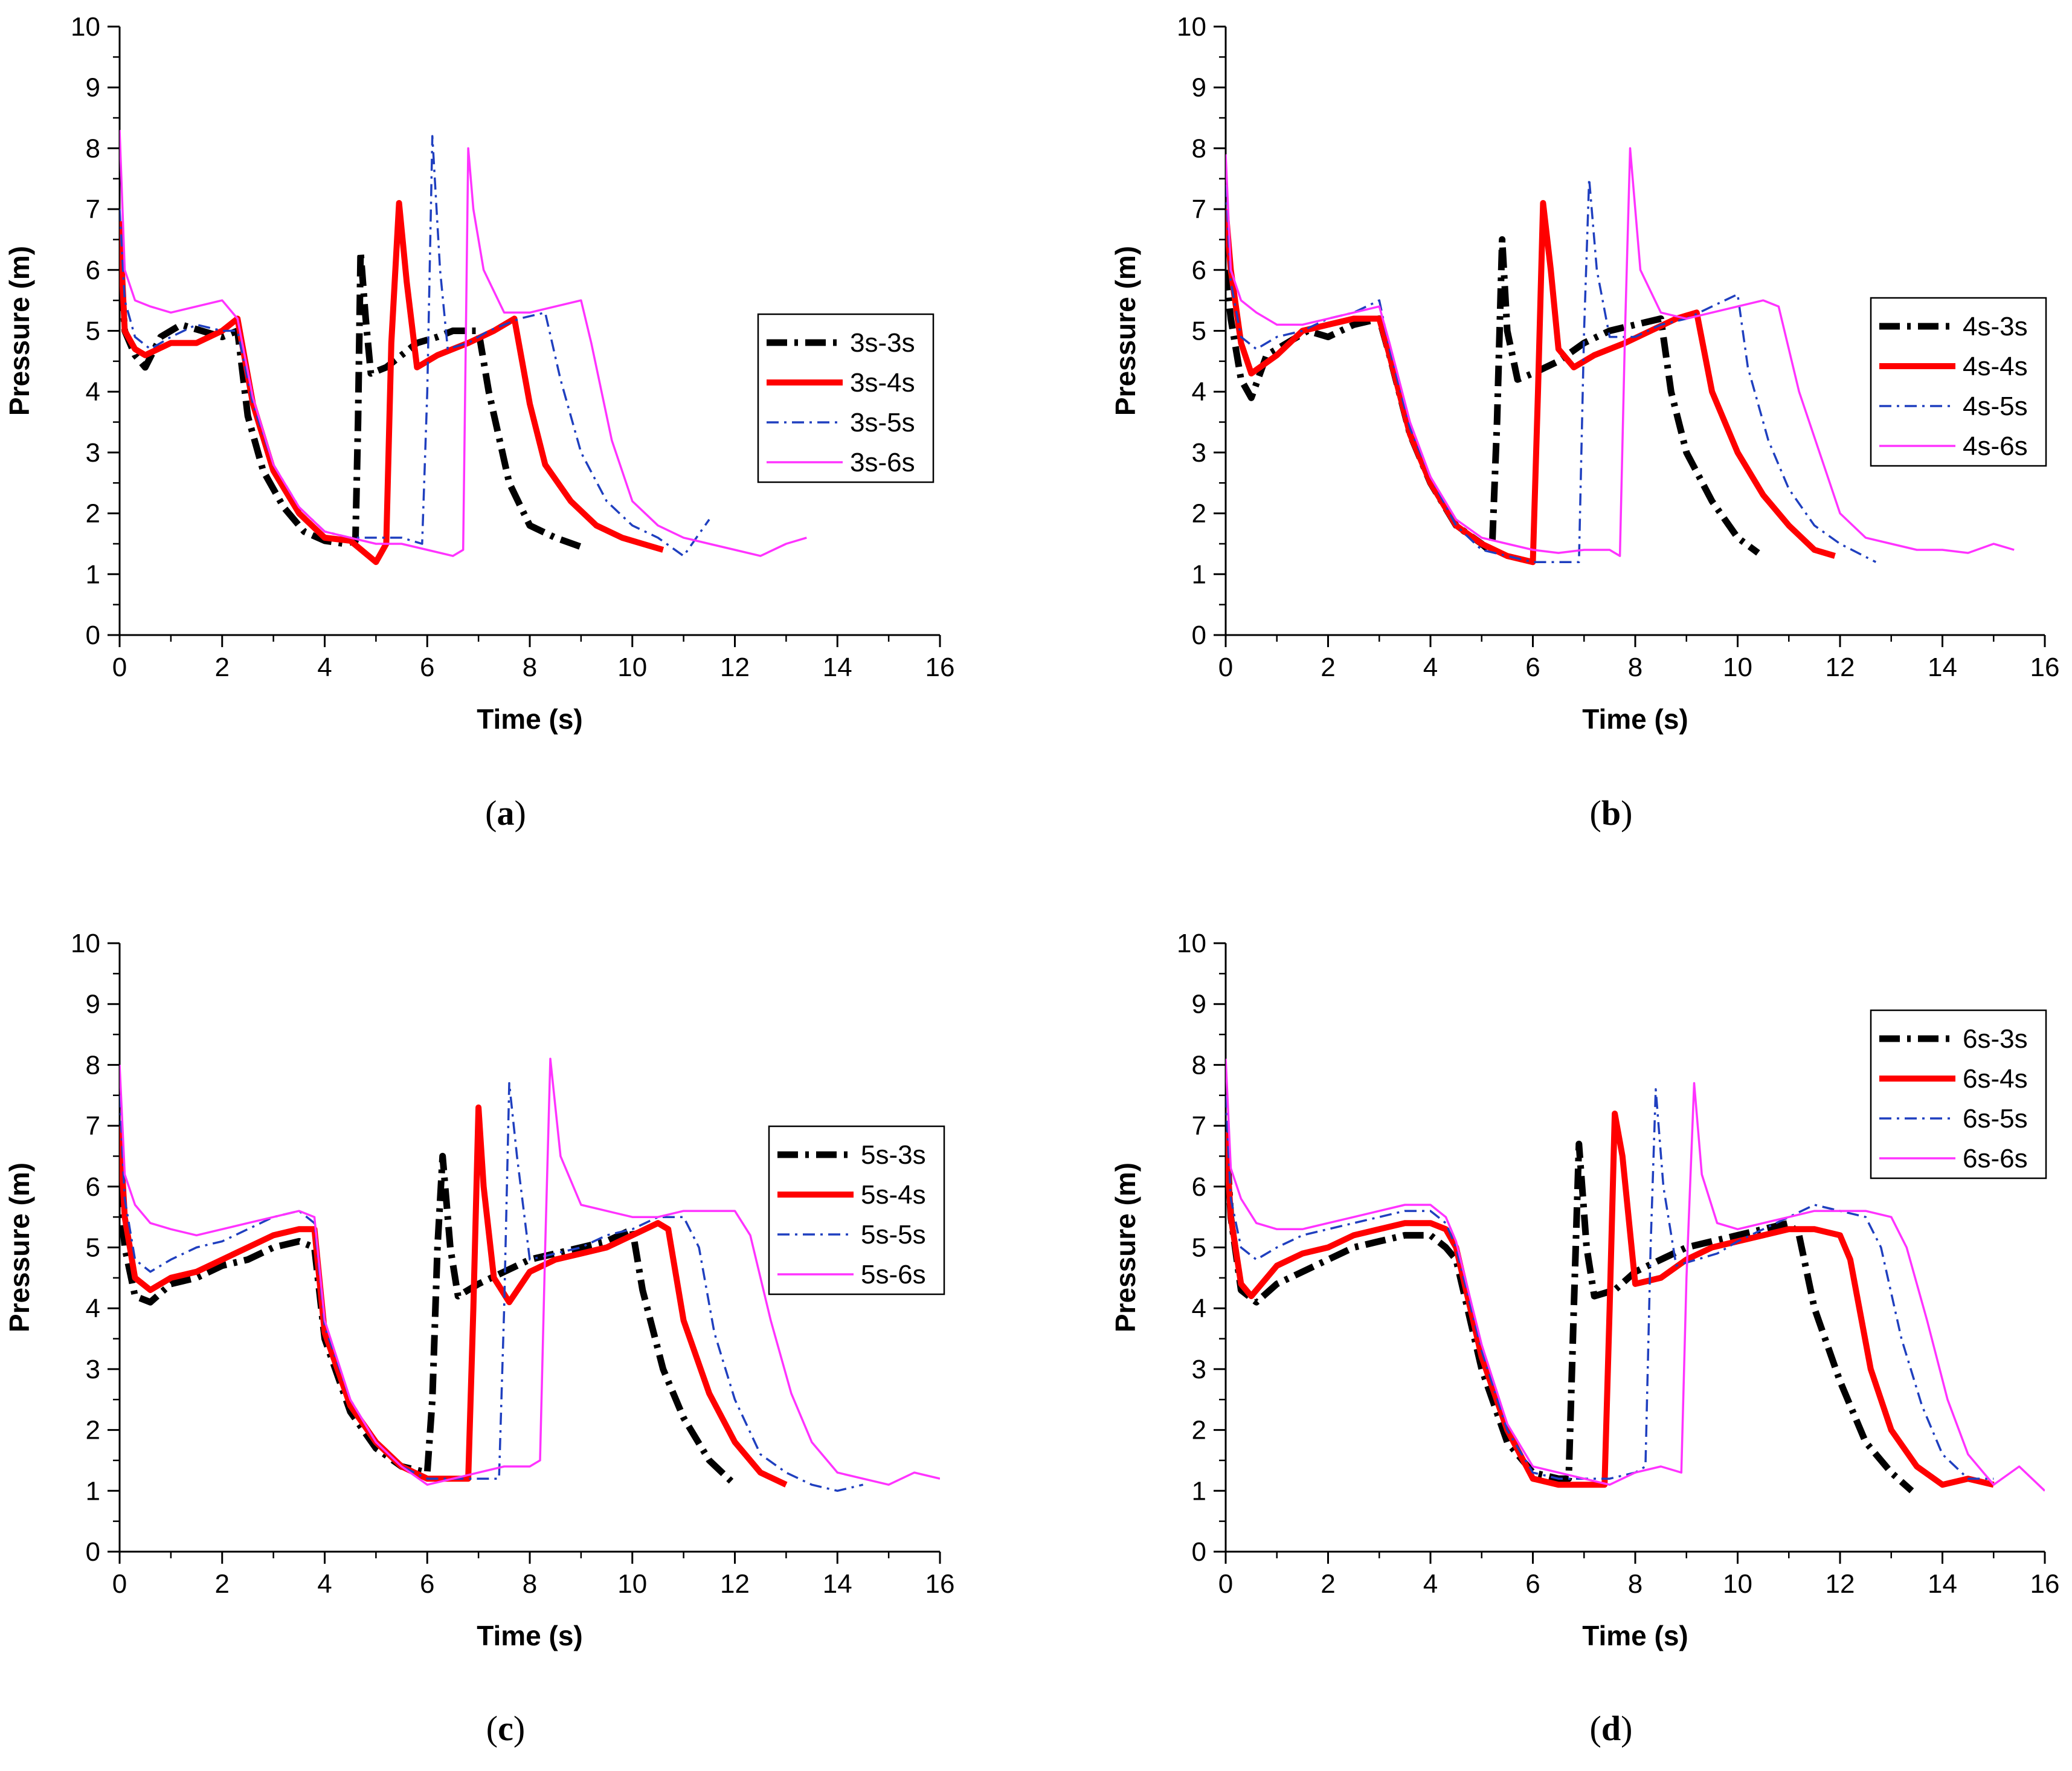 The width and height of the screenshot is (2072, 1771). Describe the element at coordinates (1996, 406) in the screenshot. I see `legend-label: 4s-5s` at that location.